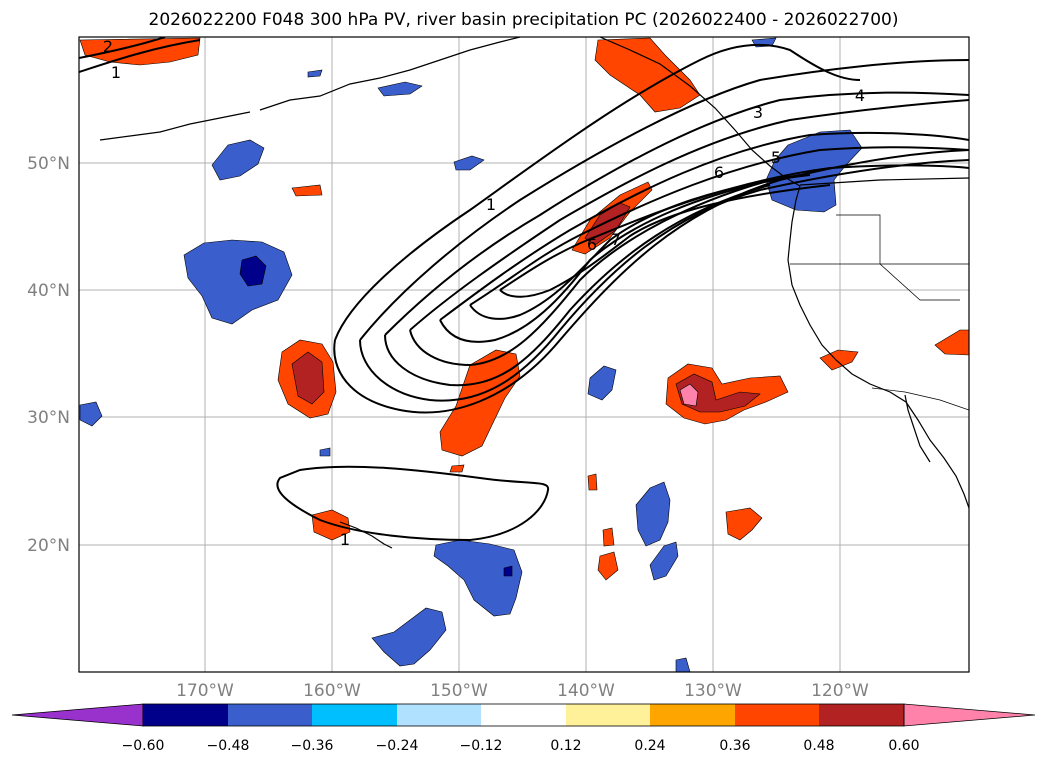 The width and height of the screenshot is (1047, 765). I want to click on pv-label: 3, so click(758, 112).